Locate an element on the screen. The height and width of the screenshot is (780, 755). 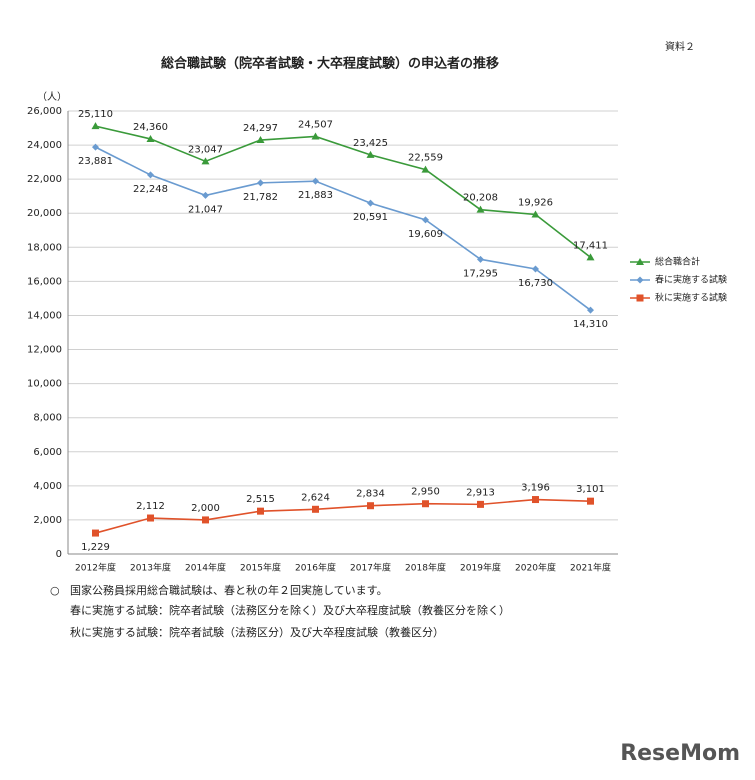
y-tick-label: 0 is located at coordinates (59, 554).